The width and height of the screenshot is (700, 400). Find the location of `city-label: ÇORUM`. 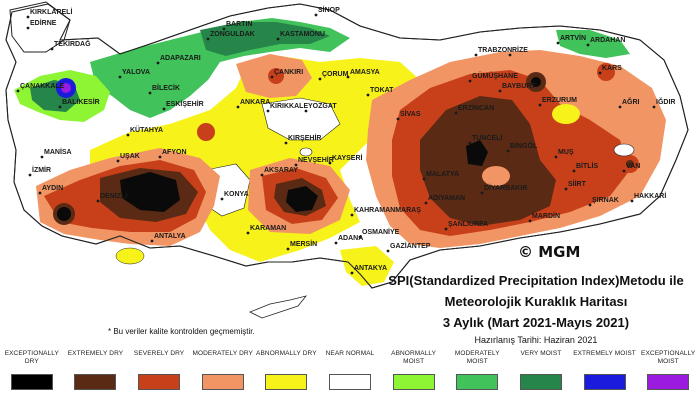

city-label: ÇORUM is located at coordinates (335, 74).